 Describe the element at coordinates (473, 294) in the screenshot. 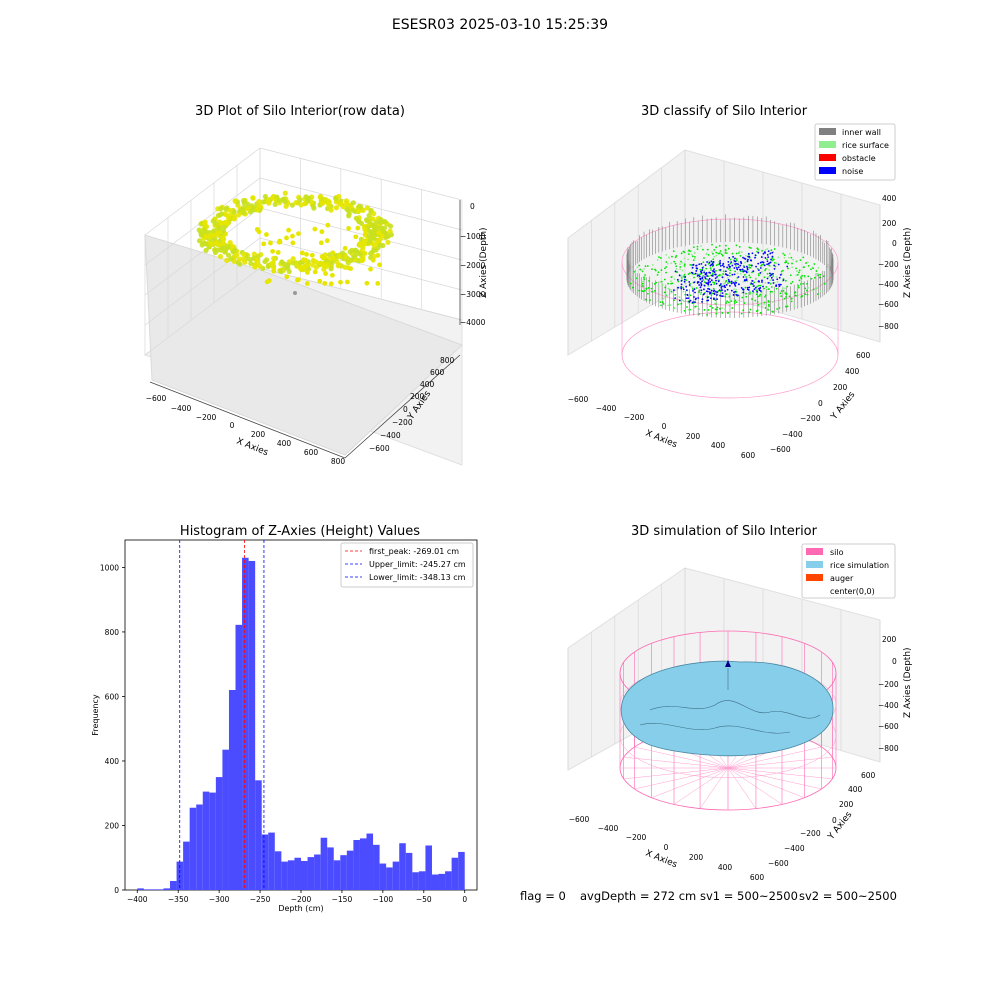

I see `z-tick-label: −3000` at that location.